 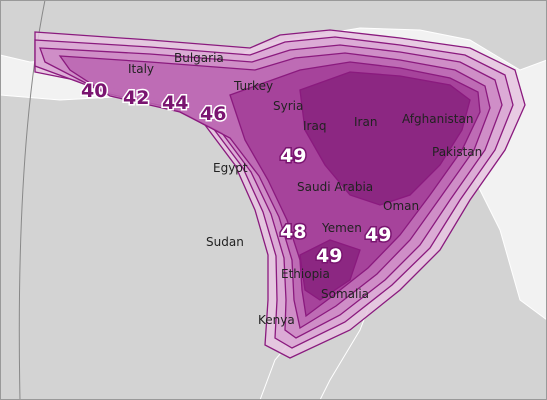 What do you see at coordinates (293, 232) in the screenshot?
I see `contour-label: 48` at bounding box center [293, 232].